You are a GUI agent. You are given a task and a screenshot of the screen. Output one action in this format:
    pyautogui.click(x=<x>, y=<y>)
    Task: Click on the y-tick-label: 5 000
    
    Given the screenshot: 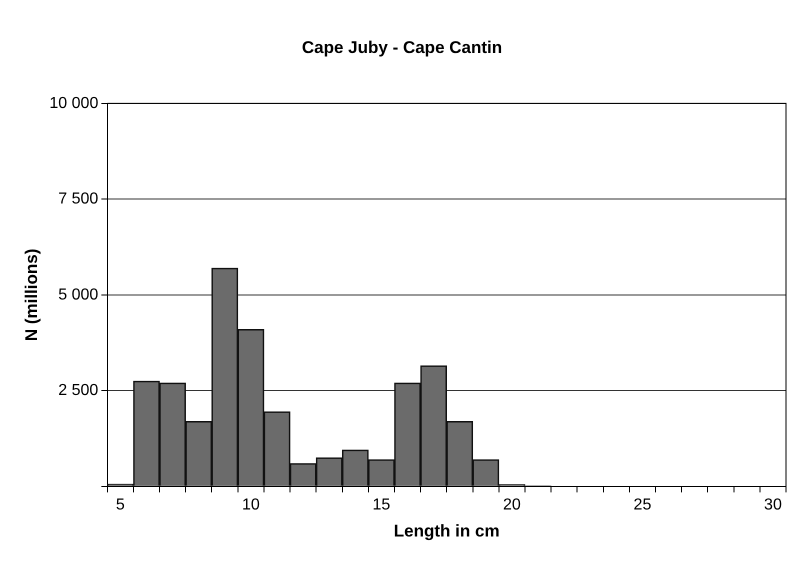 What is the action you would take?
    pyautogui.click(x=78, y=295)
    